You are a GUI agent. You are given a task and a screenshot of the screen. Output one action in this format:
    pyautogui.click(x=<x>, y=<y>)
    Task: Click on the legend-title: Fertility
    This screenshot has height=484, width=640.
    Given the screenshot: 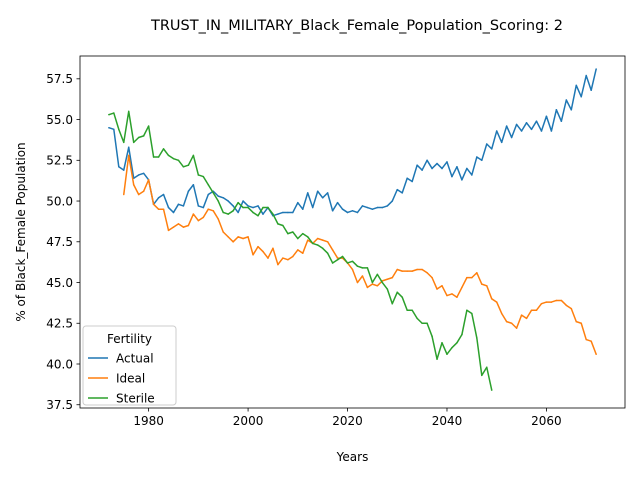 What is the action you would take?
    pyautogui.click(x=129, y=339)
    